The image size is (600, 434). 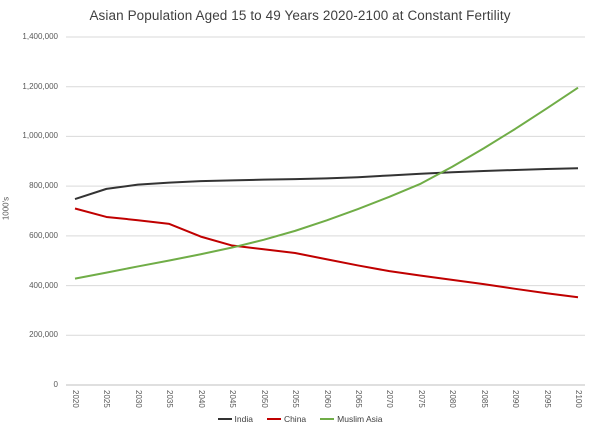 I want to click on y-tick-label: 1,400,000, so click(x=40, y=36).